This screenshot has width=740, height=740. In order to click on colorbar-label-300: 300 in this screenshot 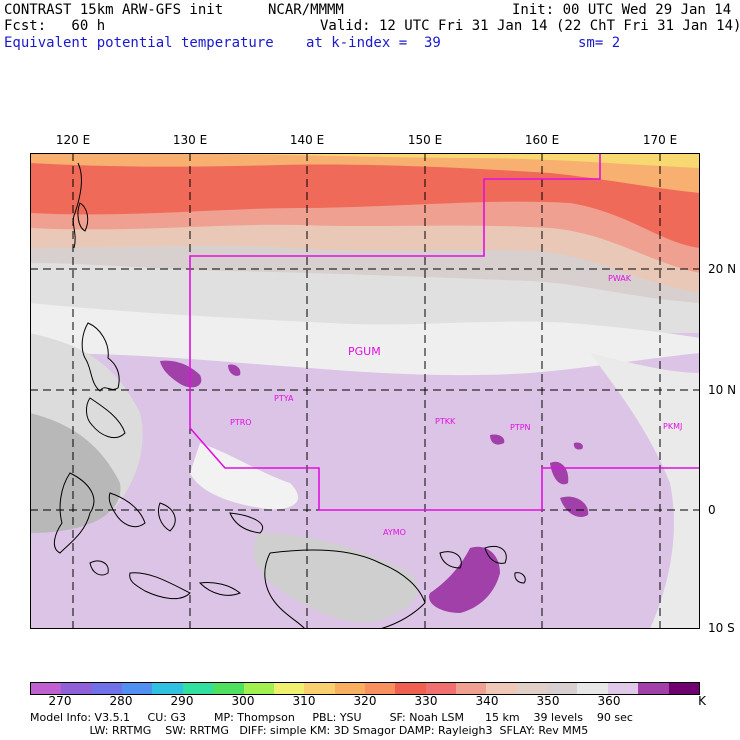, I will do `click(243, 701)`.